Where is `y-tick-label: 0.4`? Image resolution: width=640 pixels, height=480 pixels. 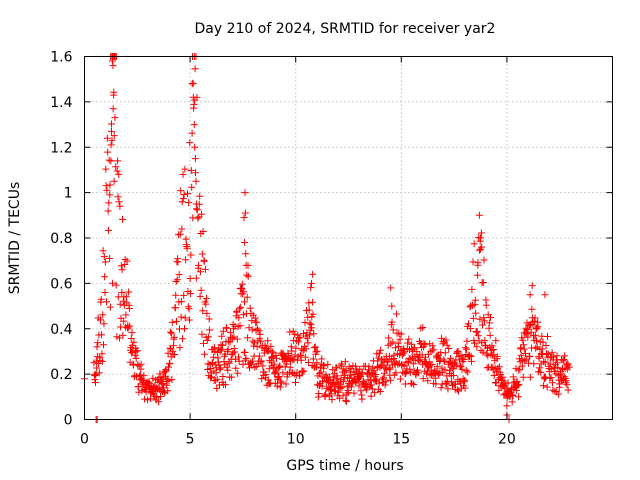
y-tick-label: 0.4 is located at coordinates (61, 330).